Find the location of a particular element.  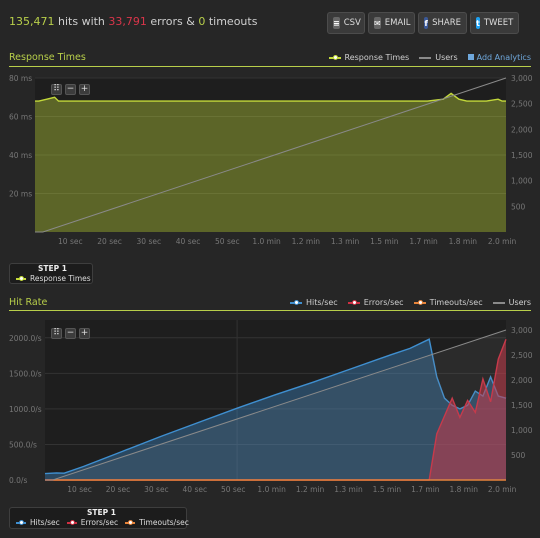

hr-y2-tick-label: 3,000 is located at coordinates (522, 330).